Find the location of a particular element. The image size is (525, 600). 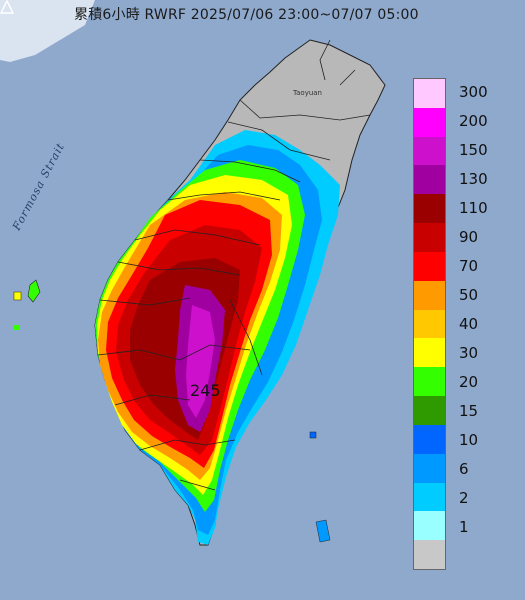

triangle-marker-icon is located at coordinates (7, 7).